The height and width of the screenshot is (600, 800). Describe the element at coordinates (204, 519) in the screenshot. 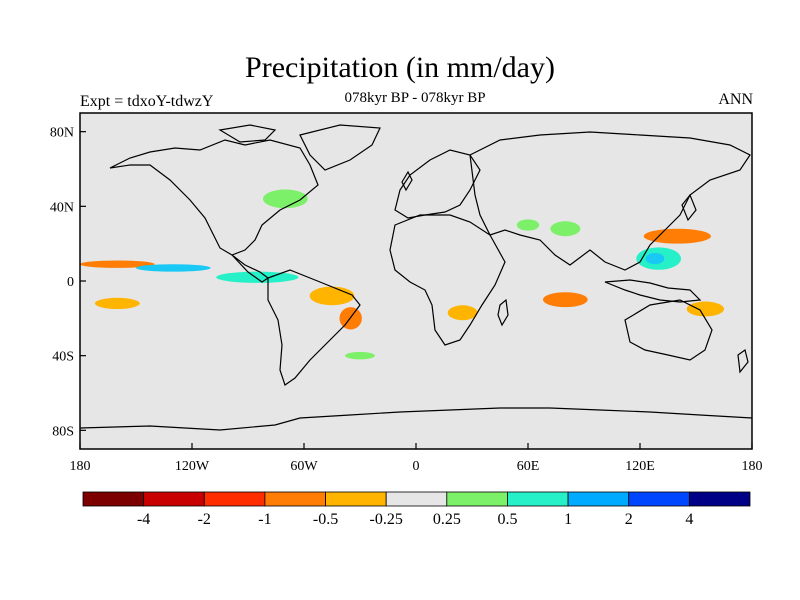

I see `colorbar-label: -2` at that location.